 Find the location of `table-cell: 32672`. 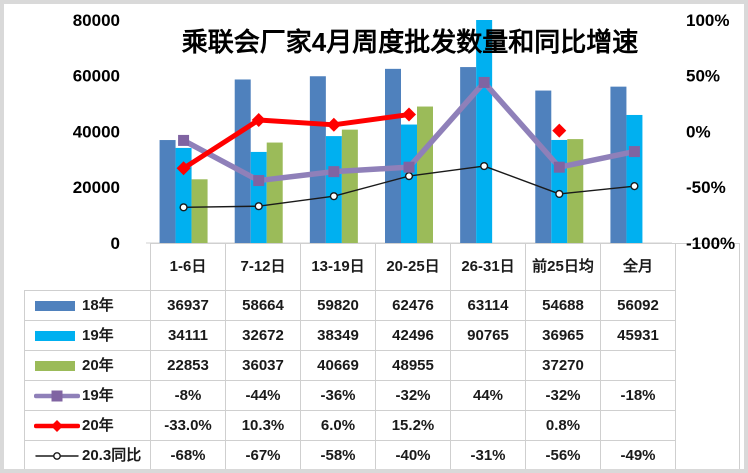

table-cell: 32672 is located at coordinates (263, 335).